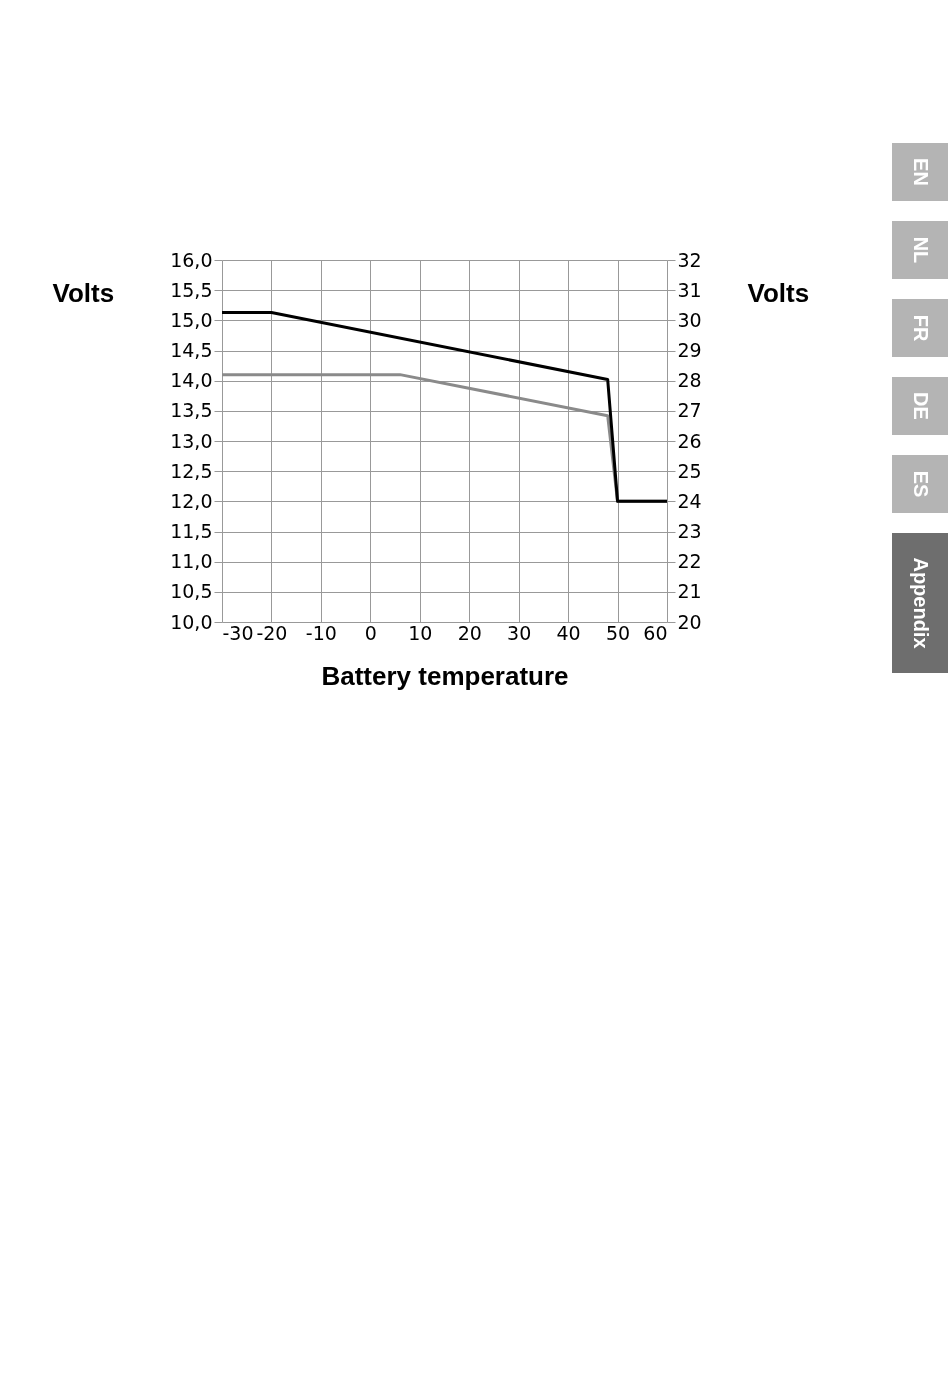 The image size is (950, 1388). What do you see at coordinates (655, 632) in the screenshot?
I see `x-tick-label: 60` at bounding box center [655, 632].